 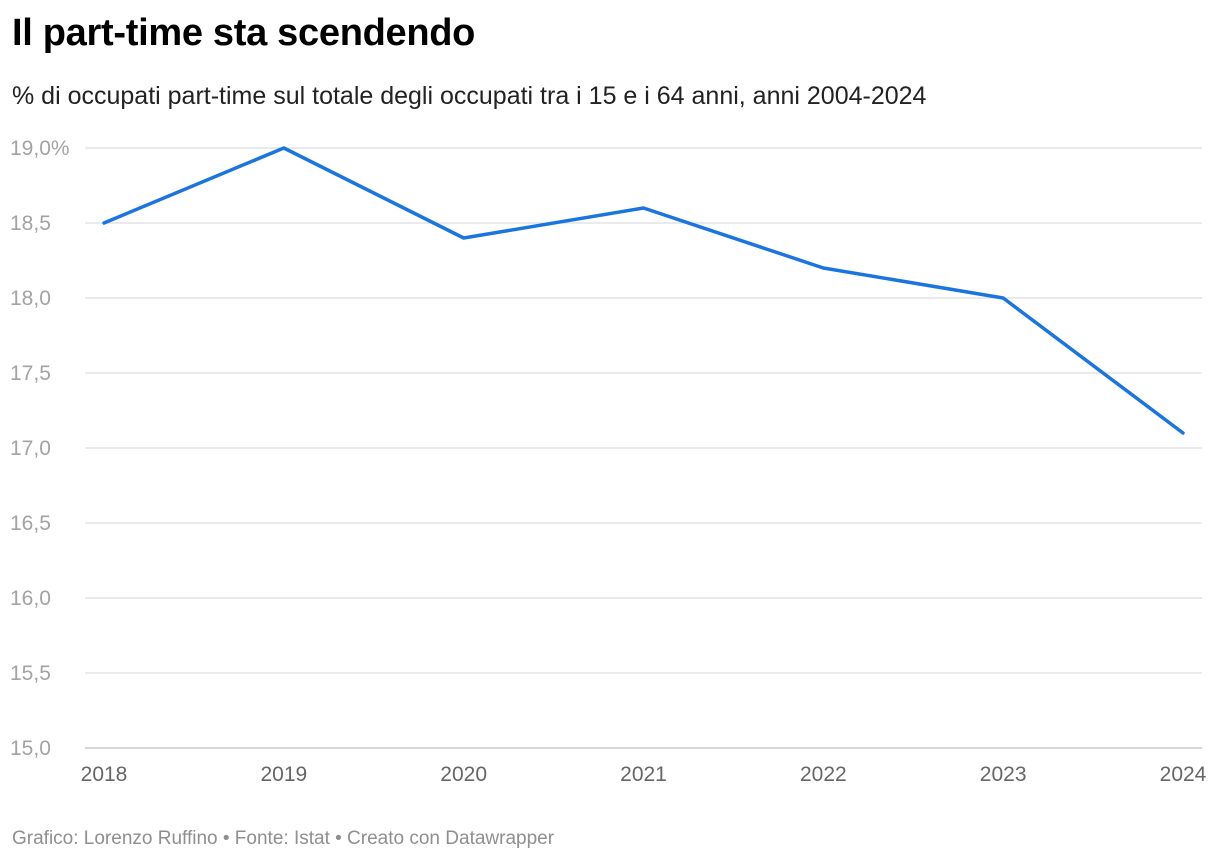 I want to click on y-tick-label: 17,0, so click(x=30, y=448).